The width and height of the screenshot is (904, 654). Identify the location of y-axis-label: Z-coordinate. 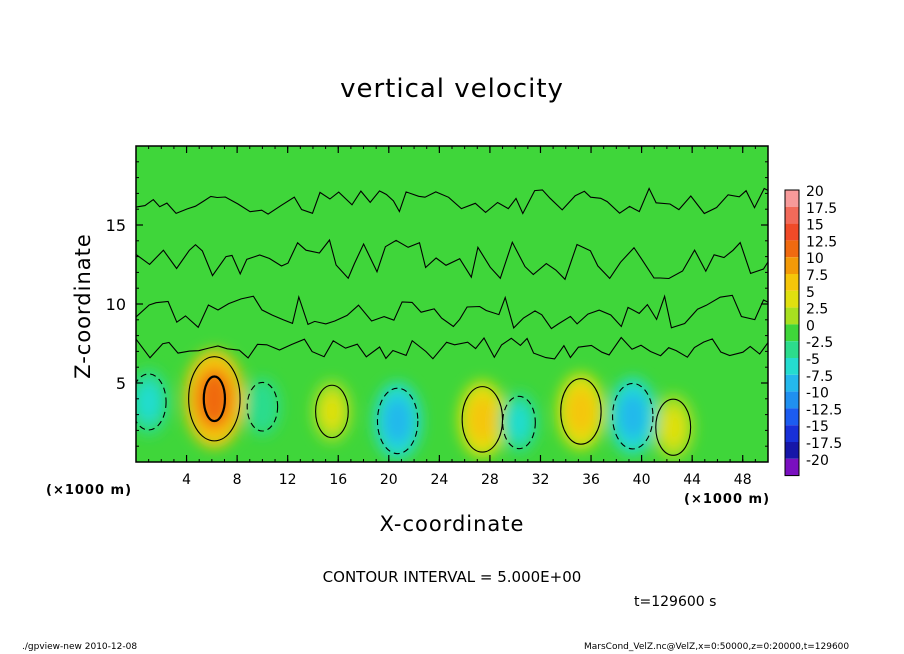
(83, 306).